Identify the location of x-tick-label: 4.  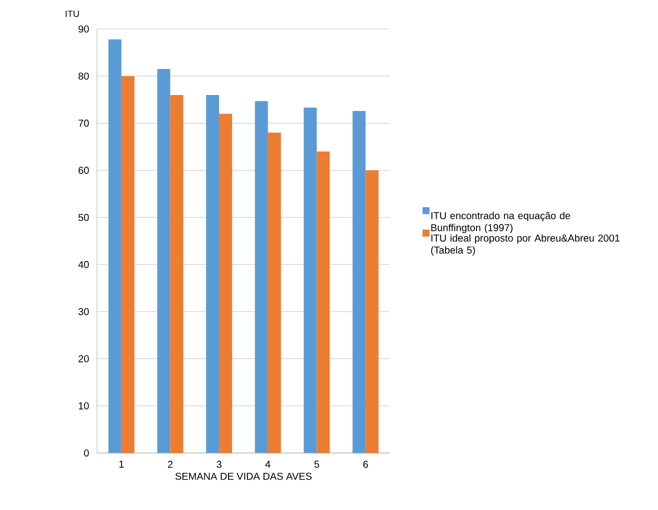
(267, 464).